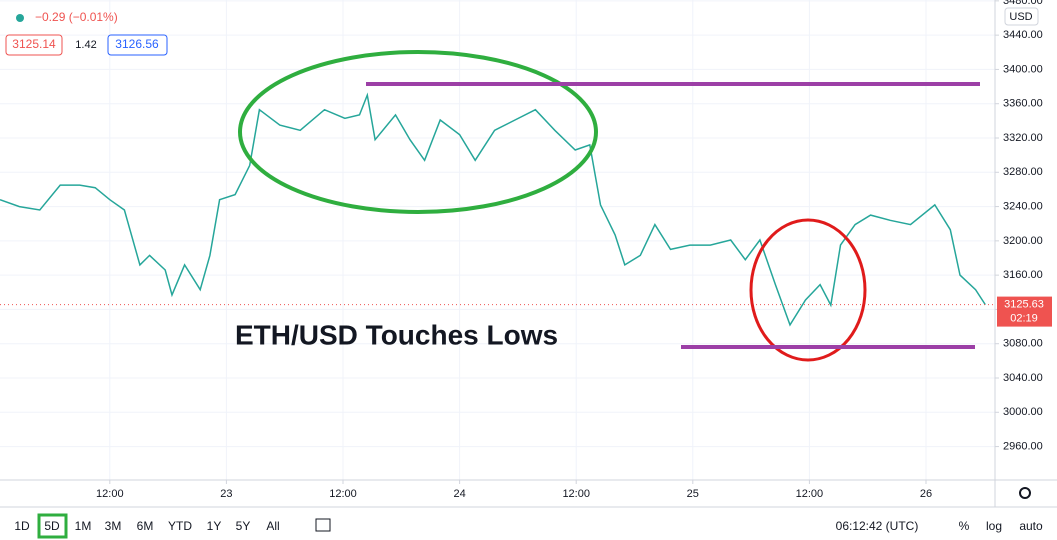 This screenshot has height=540, width=1057. Describe the element at coordinates (1023, 69) in the screenshot. I see `y-tick-label: 3400.00` at that location.